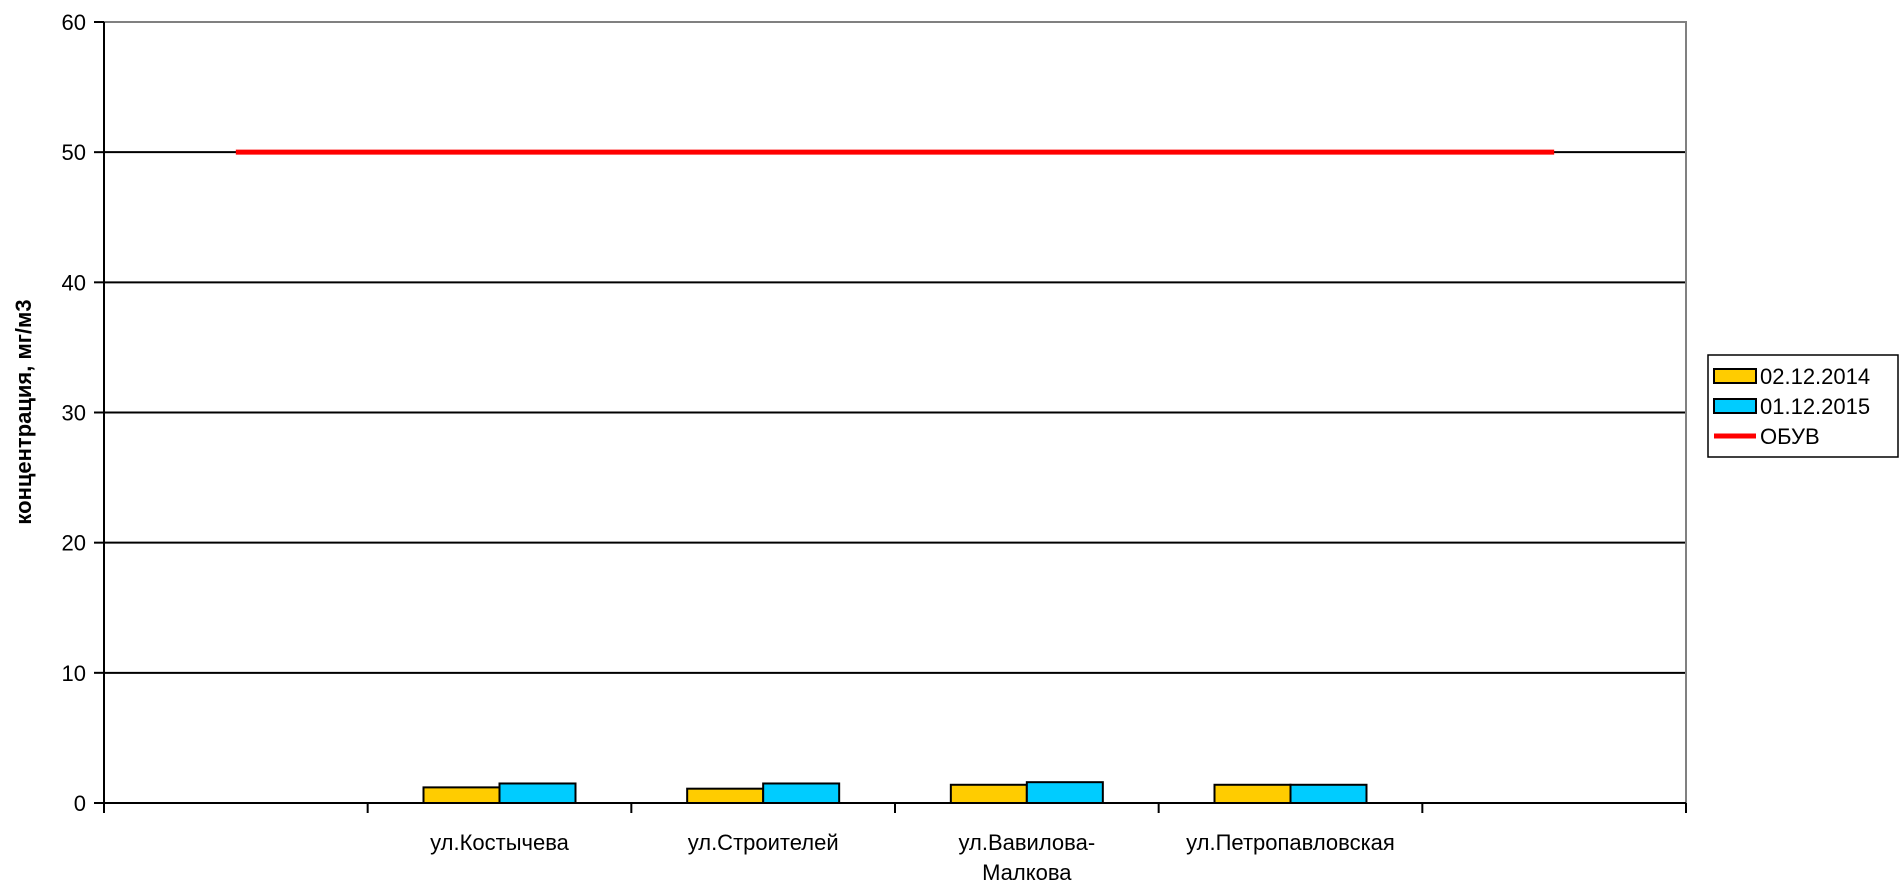 Image resolution: width=1899 pixels, height=886 pixels. Describe the element at coordinates (1815, 376) in the screenshot. I see `legend-label: 02.12.2014` at that location.